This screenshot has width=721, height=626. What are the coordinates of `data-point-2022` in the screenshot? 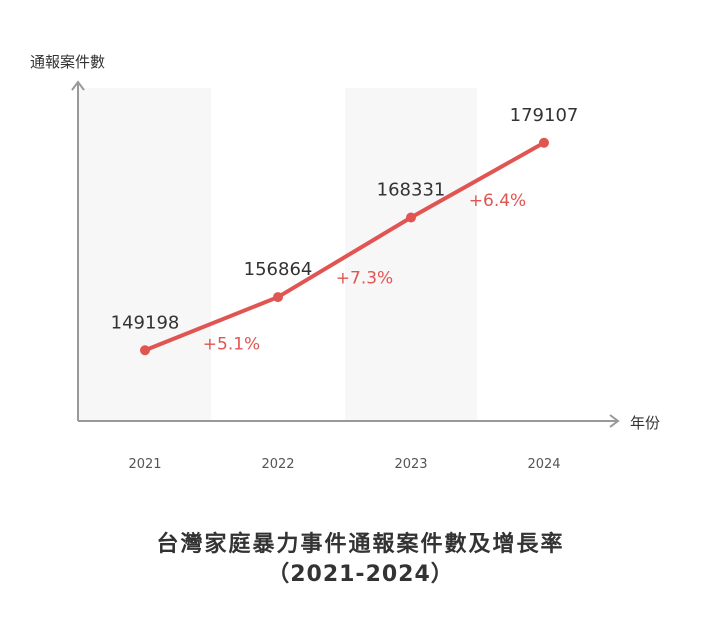 It's located at (278, 297).